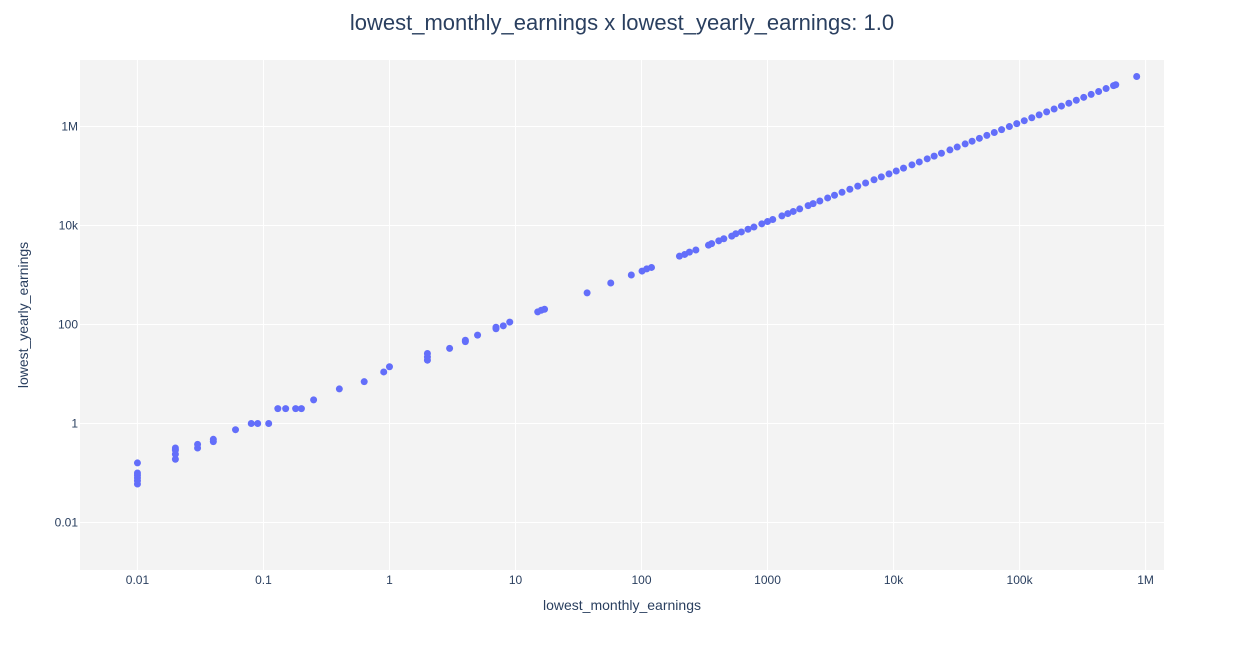  I want to click on x-tick-label: 1, so click(389, 580).